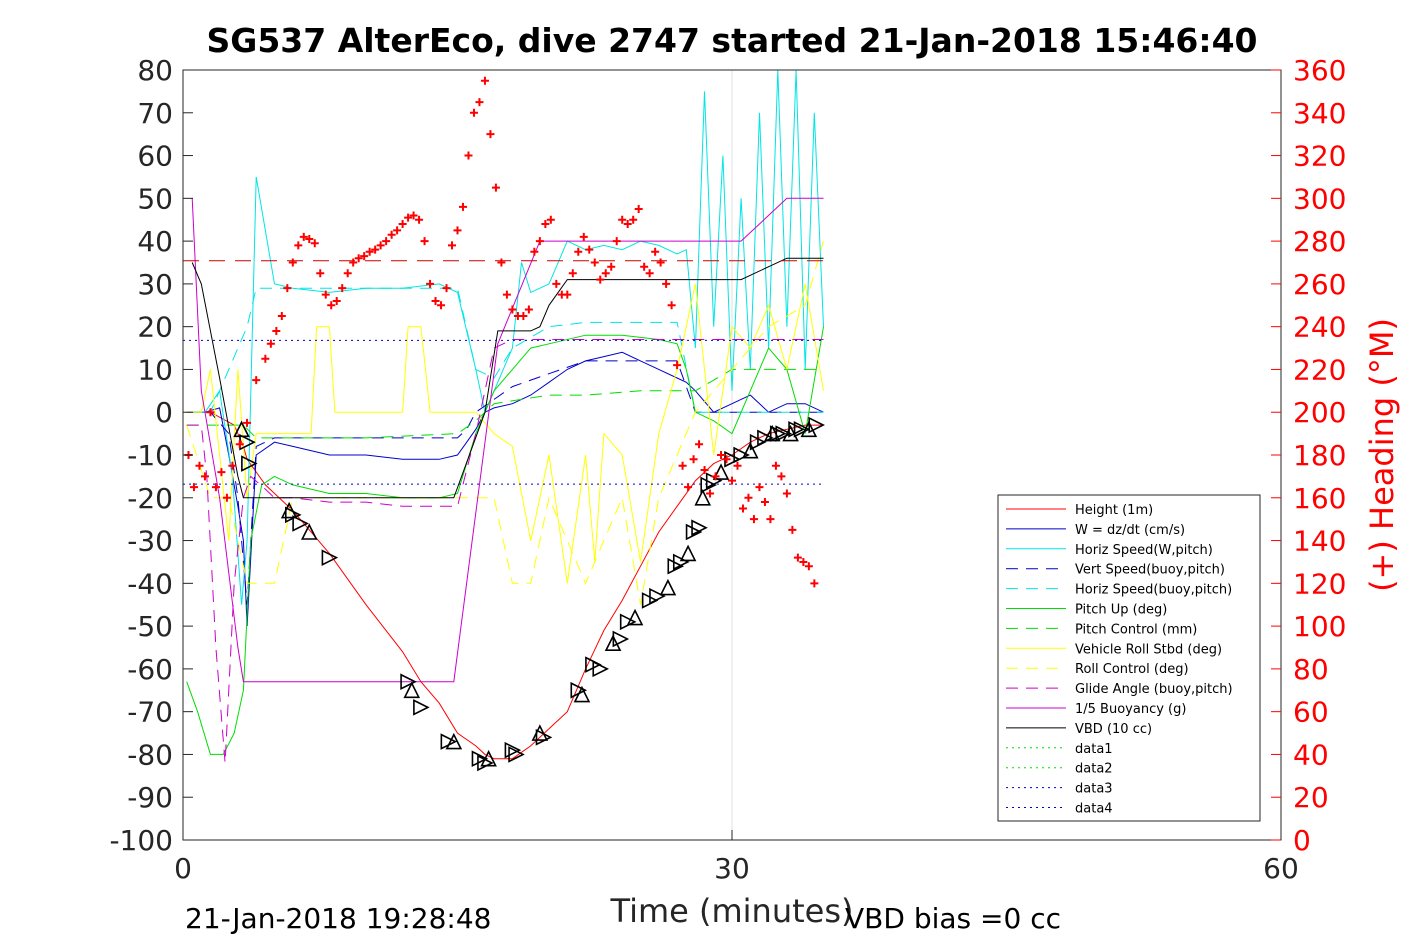  I want to click on legend-label: data2, so click(1094, 769).